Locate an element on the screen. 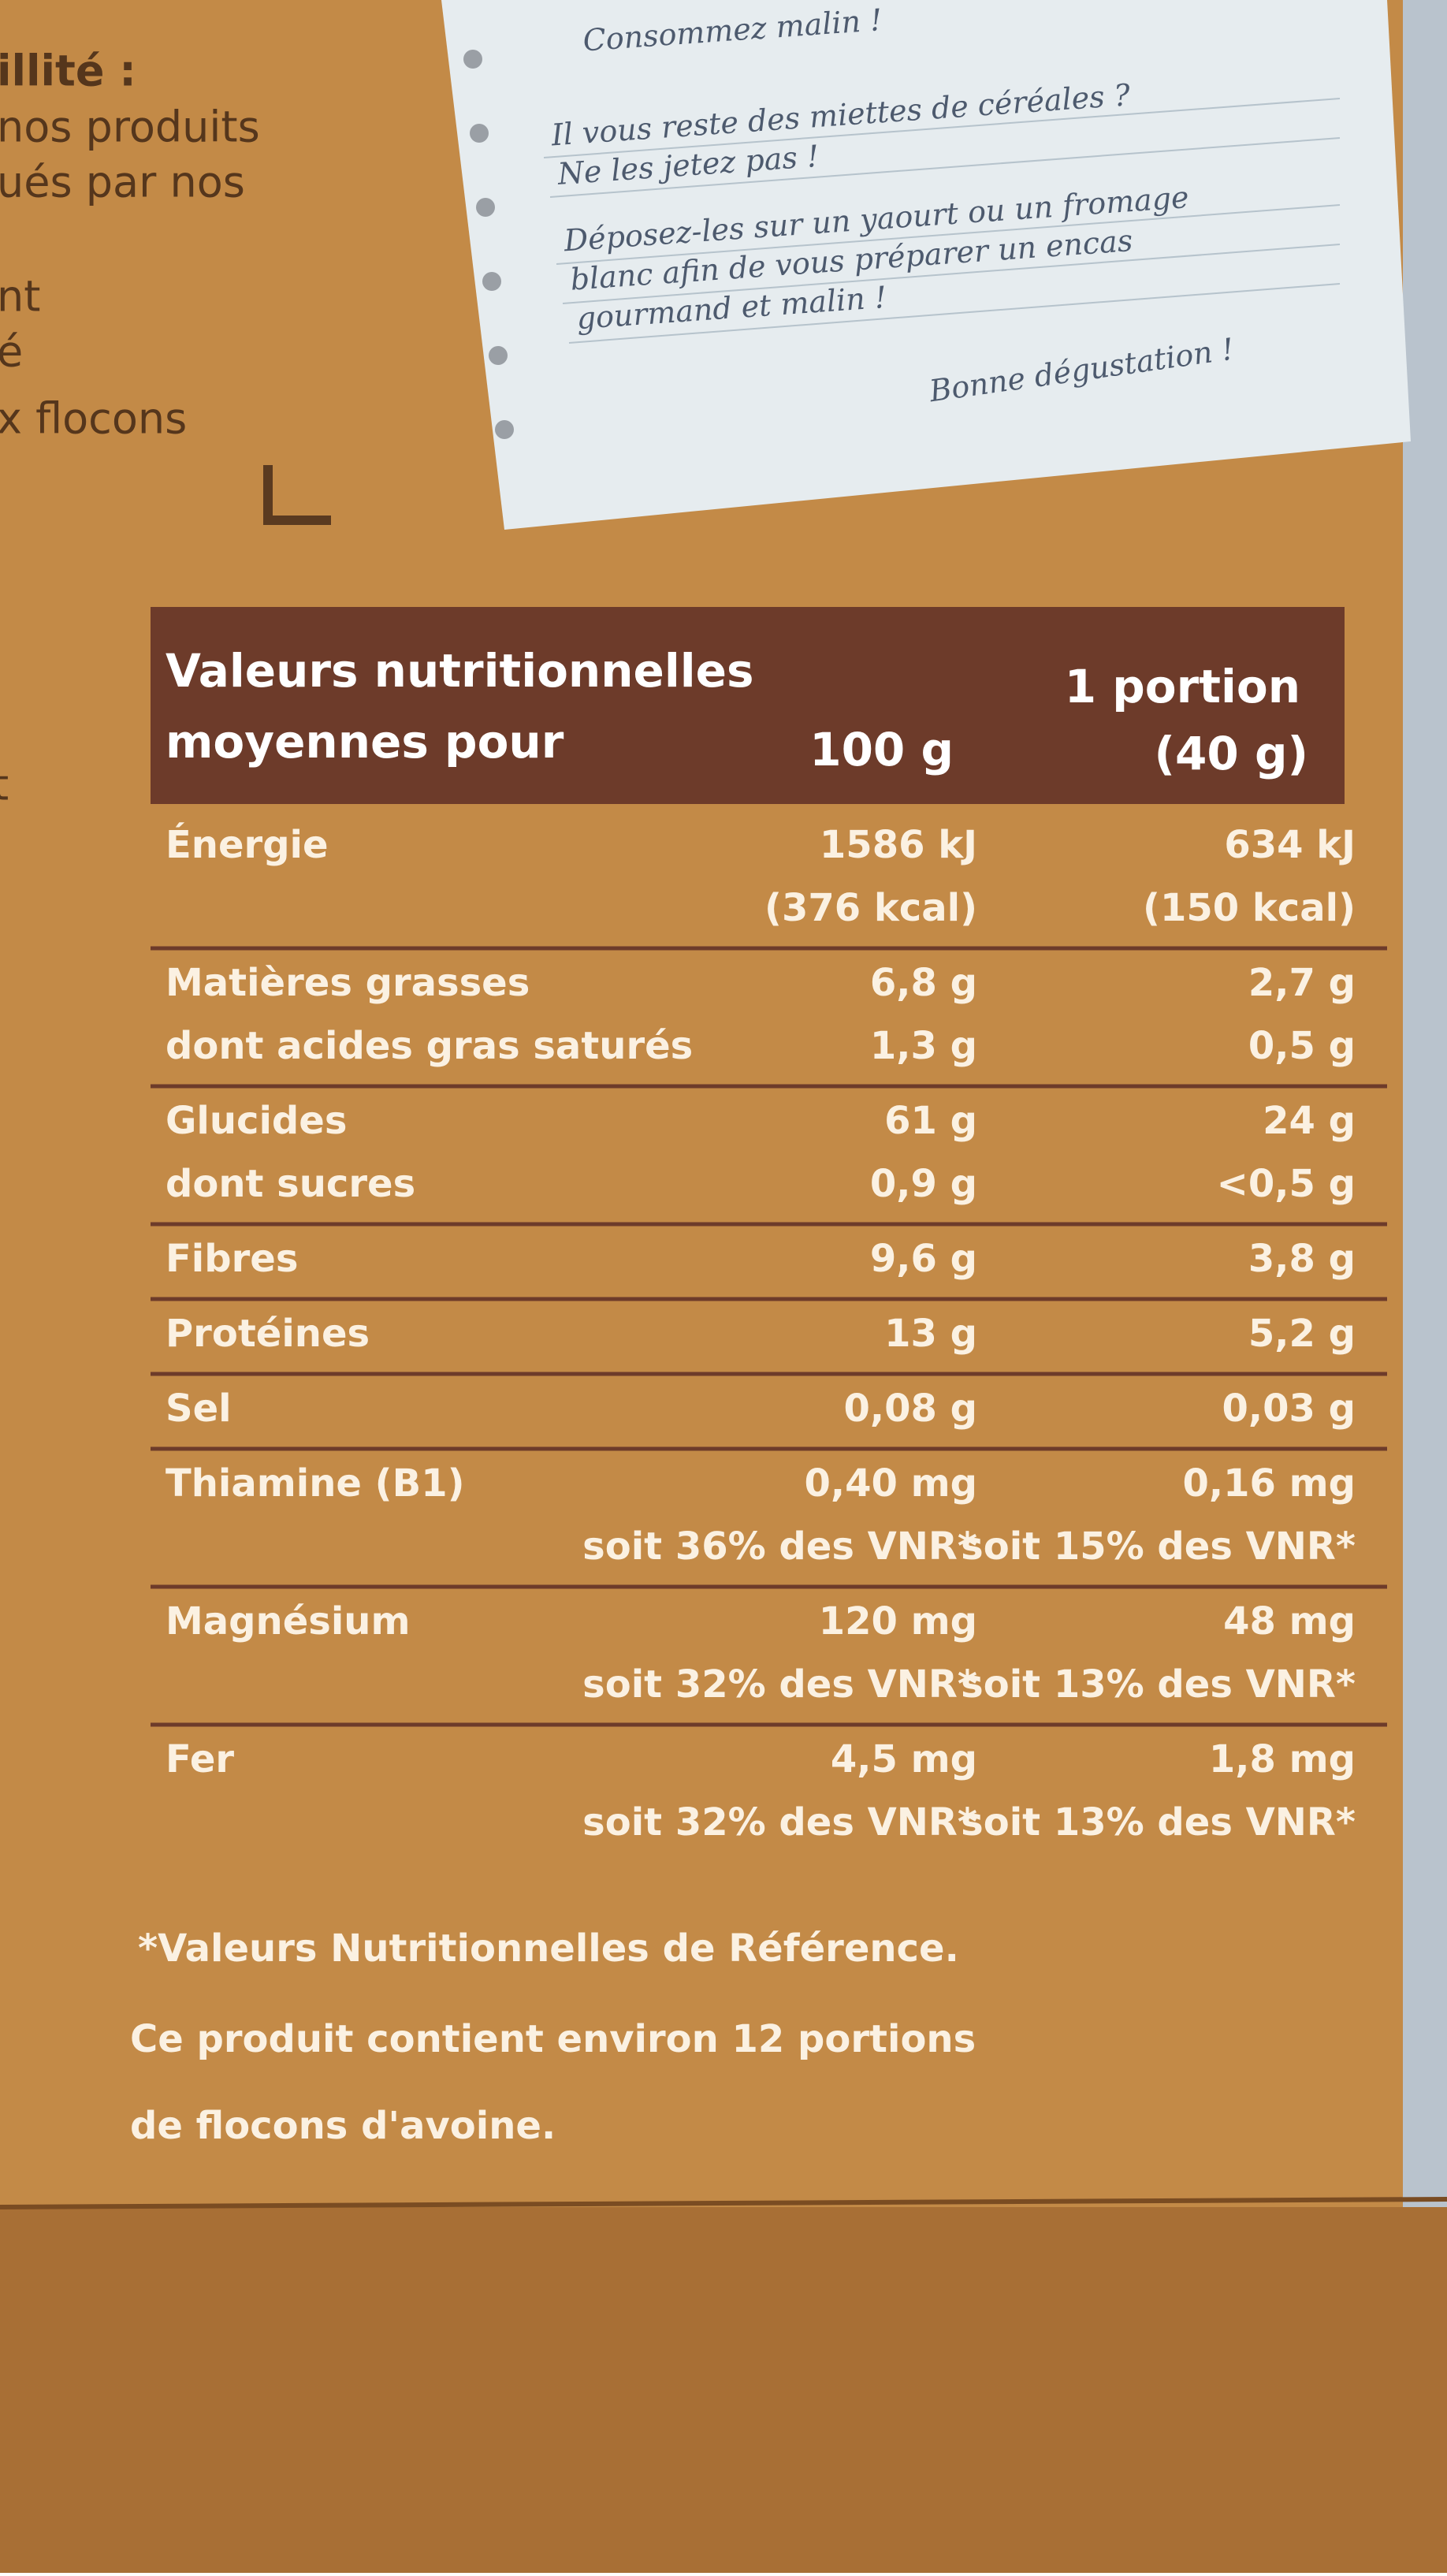 This screenshot has height=2576, width=1447. left-text: illité : is located at coordinates (68, 71).